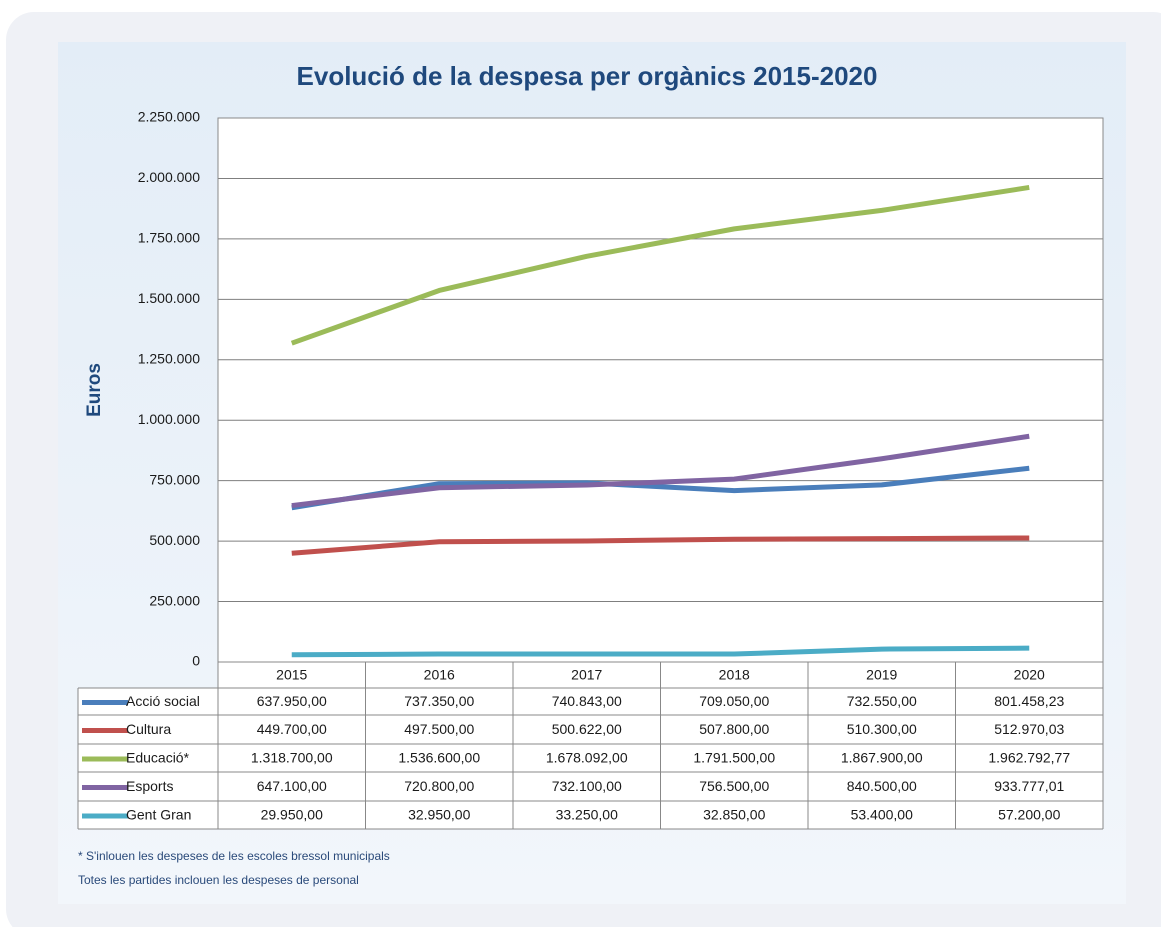 This screenshot has width=1161, height=932. Describe the element at coordinates (158, 758) in the screenshot. I see `legend-label: Educació*` at that location.